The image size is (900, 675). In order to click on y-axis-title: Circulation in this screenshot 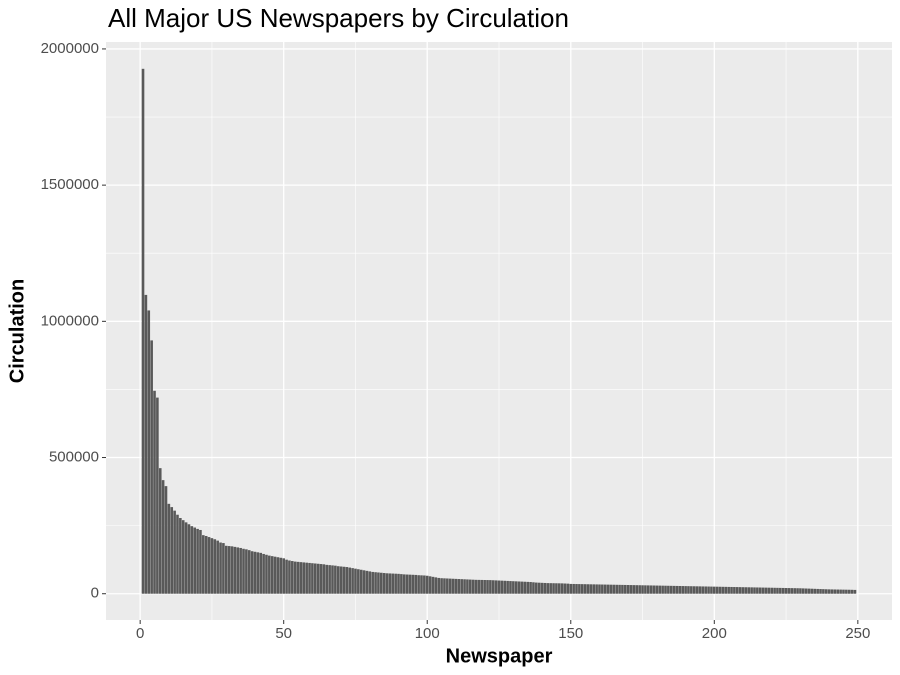, I will do `click(17, 331)`.